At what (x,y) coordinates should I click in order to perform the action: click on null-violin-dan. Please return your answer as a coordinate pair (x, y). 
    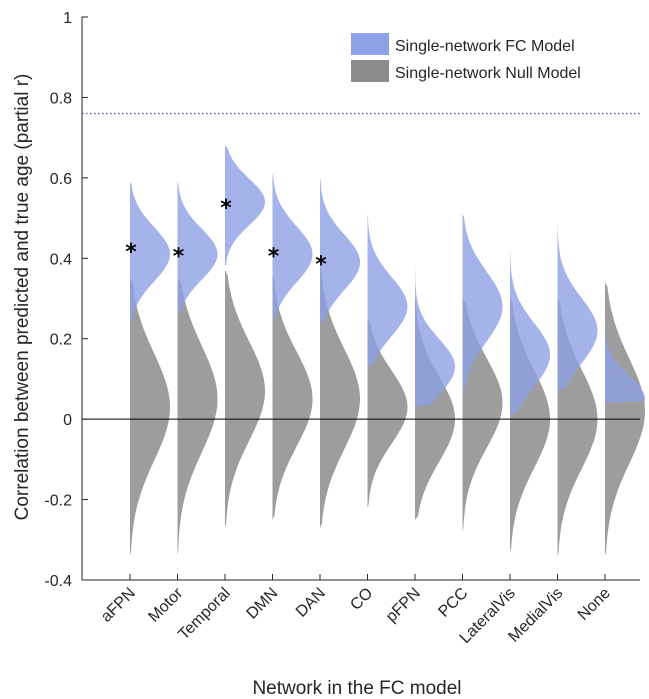
    Looking at the image, I should click on (340, 397).